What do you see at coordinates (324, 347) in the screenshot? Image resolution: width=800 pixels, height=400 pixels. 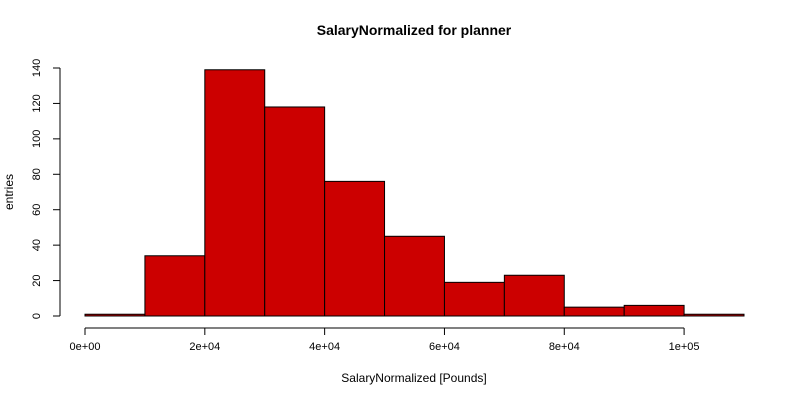 I see `x-tick-label: 4e+04` at bounding box center [324, 347].